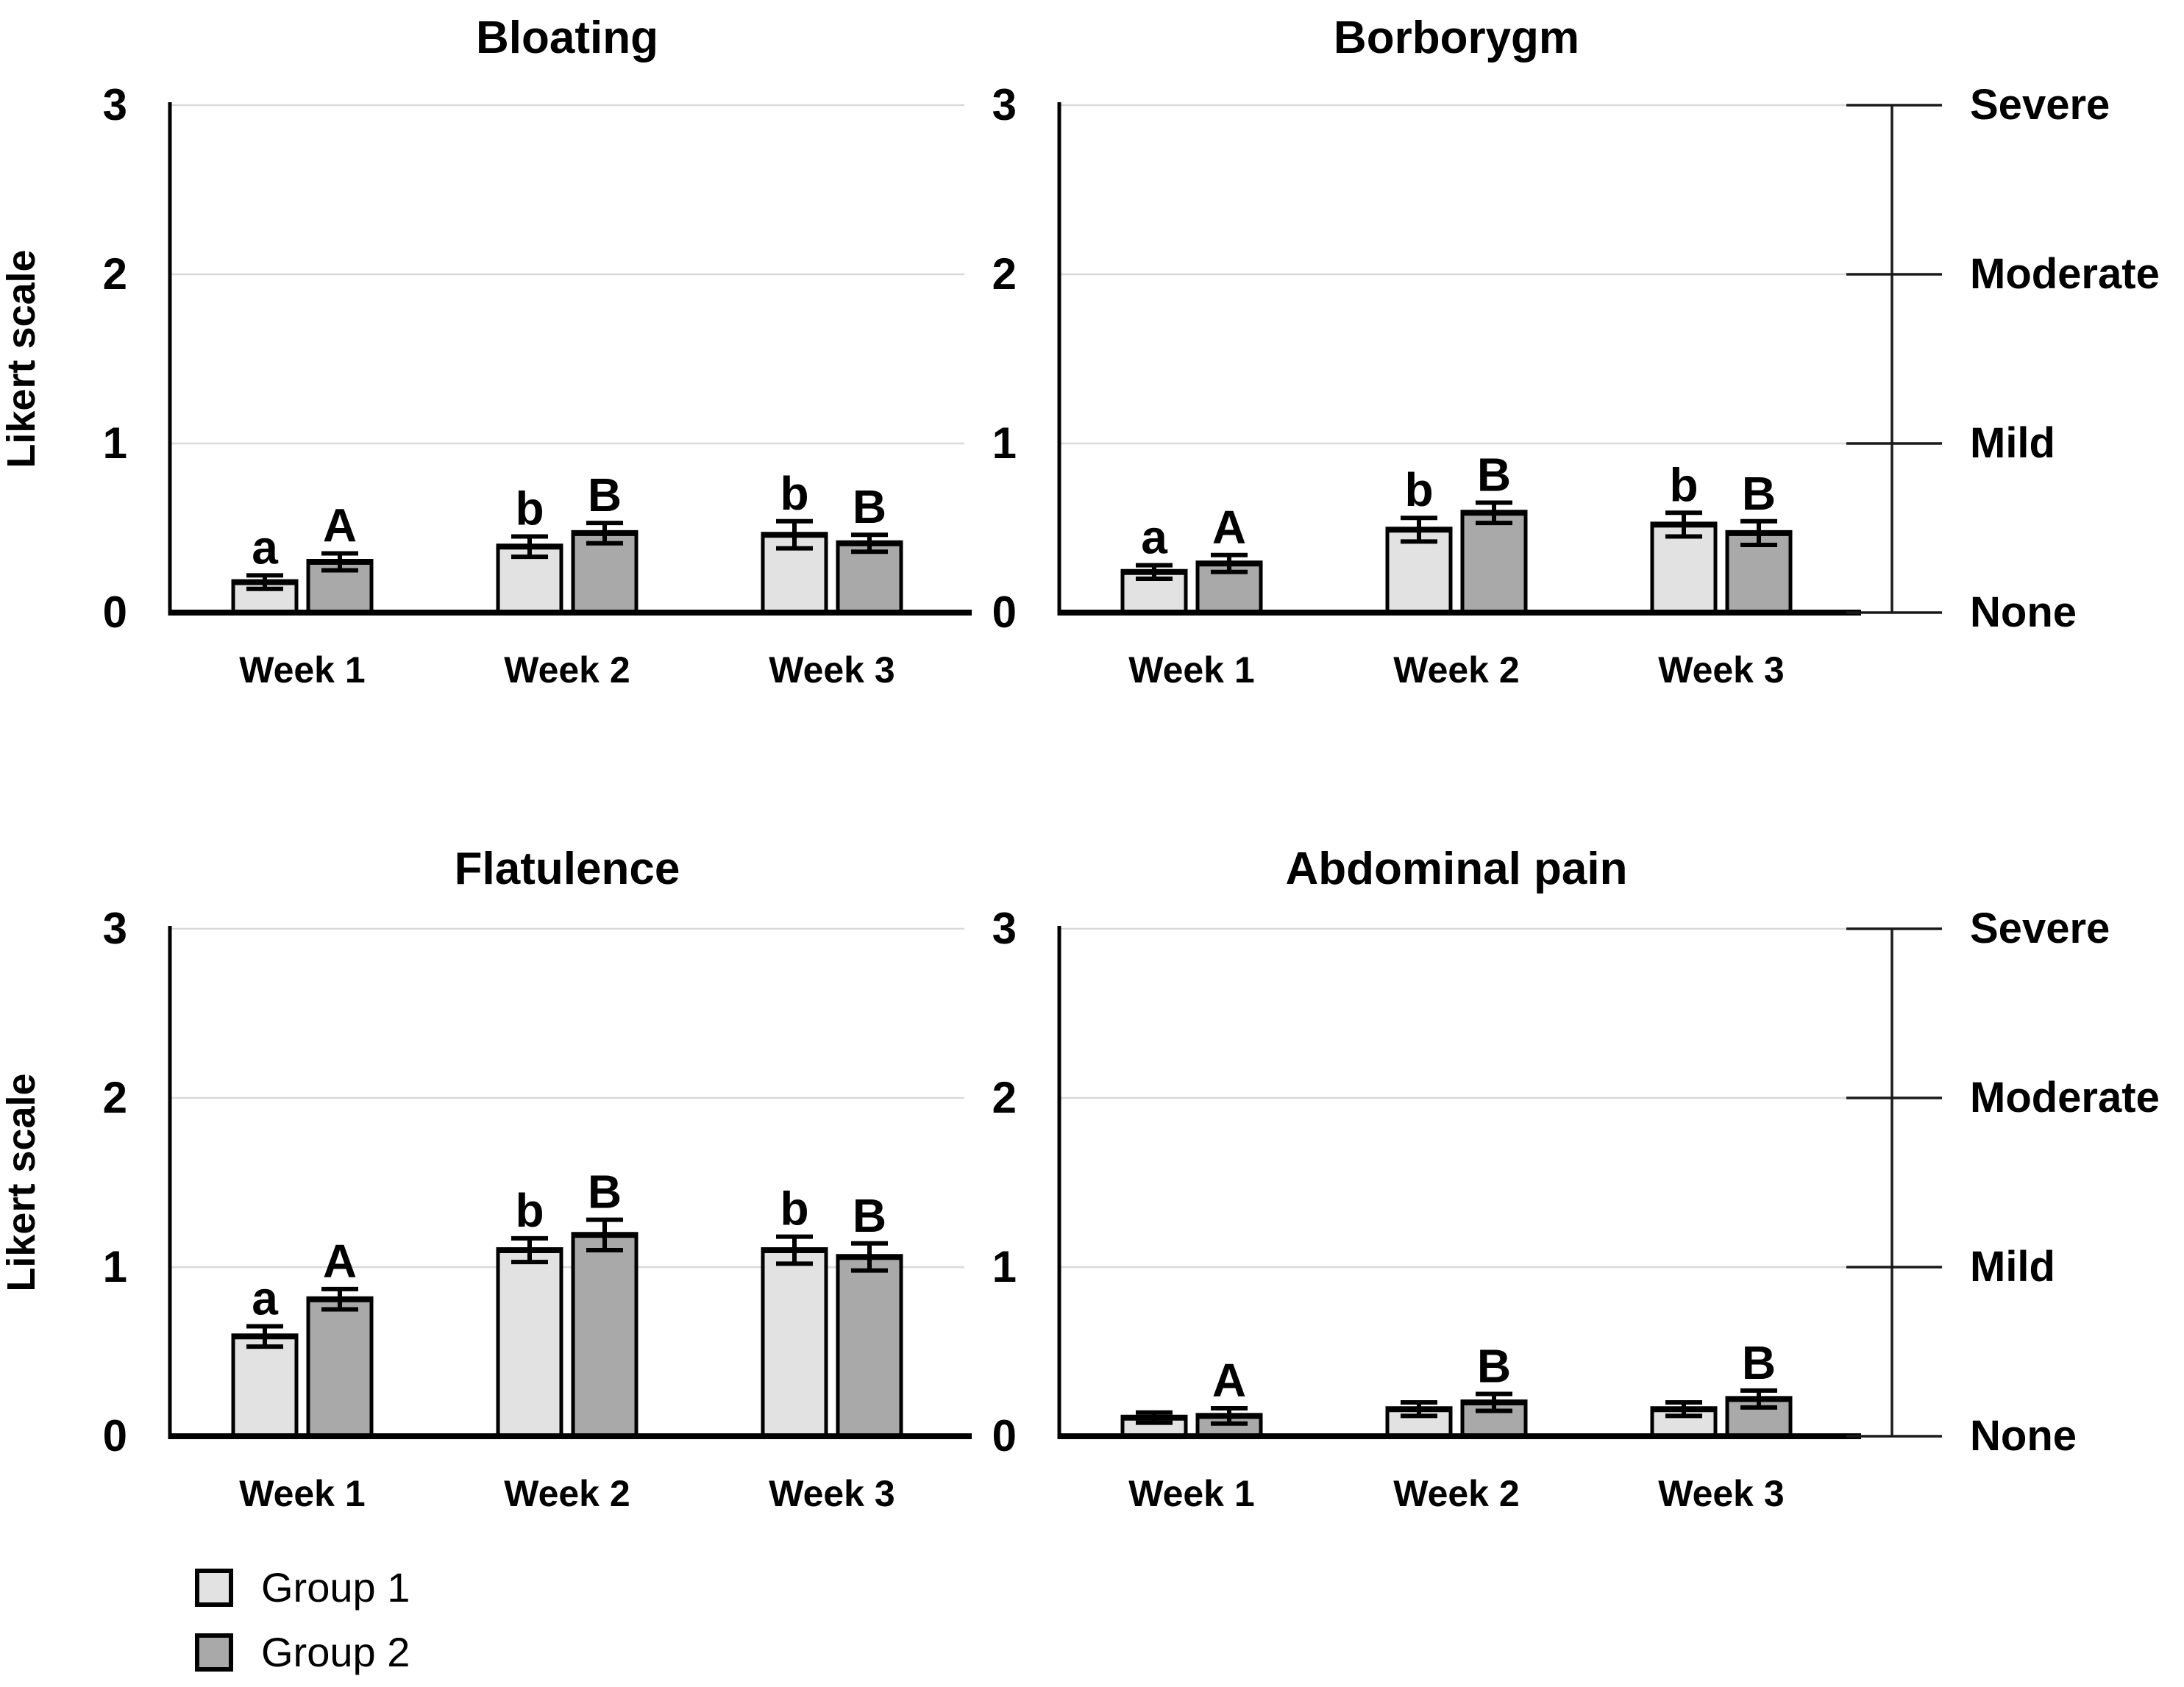 This screenshot has height=1687, width=2184. Describe the element at coordinates (214, 1653) in the screenshot. I see `legend-swatch-group2` at that location.